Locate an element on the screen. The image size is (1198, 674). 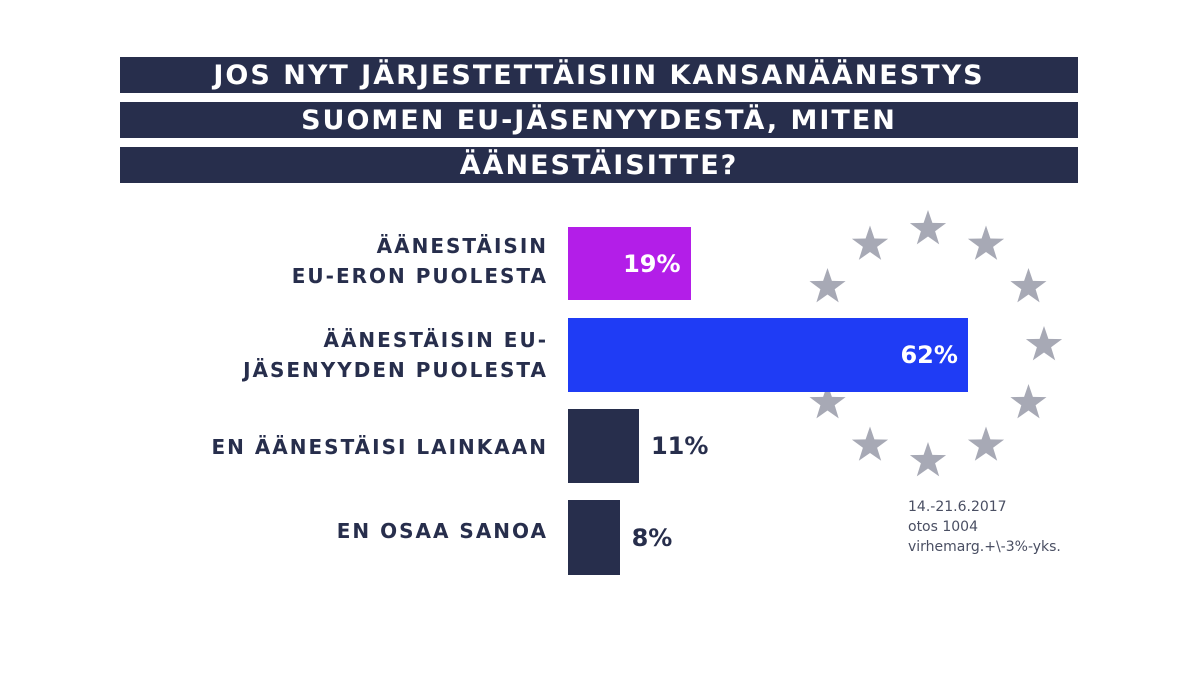
footnote-sample: otos 1004 is located at coordinates (943, 527).